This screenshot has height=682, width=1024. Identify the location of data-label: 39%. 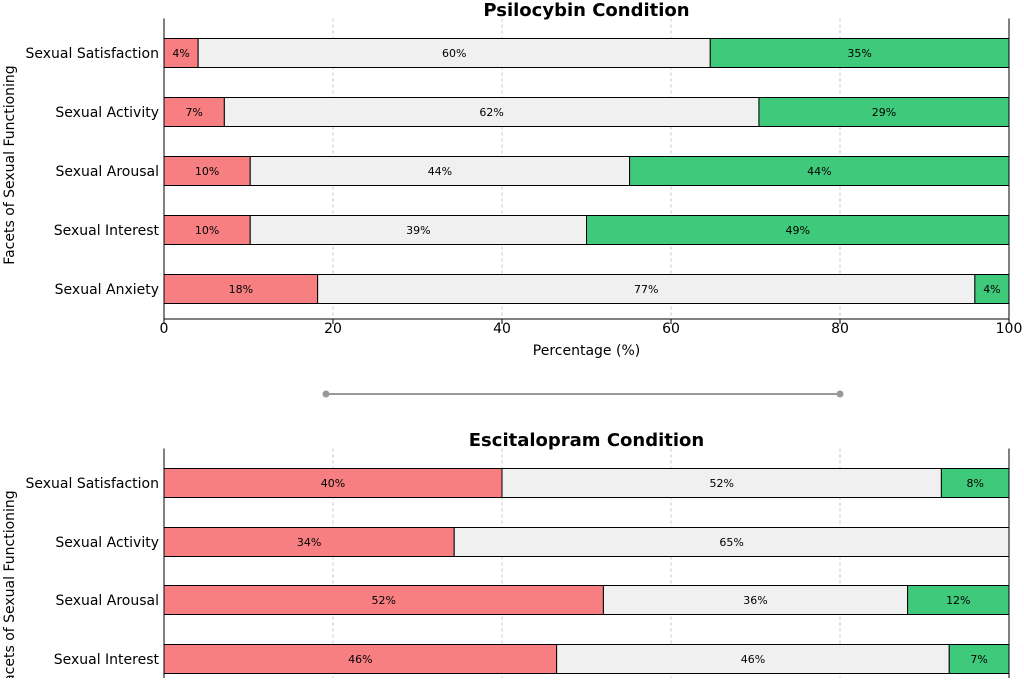
(418, 230).